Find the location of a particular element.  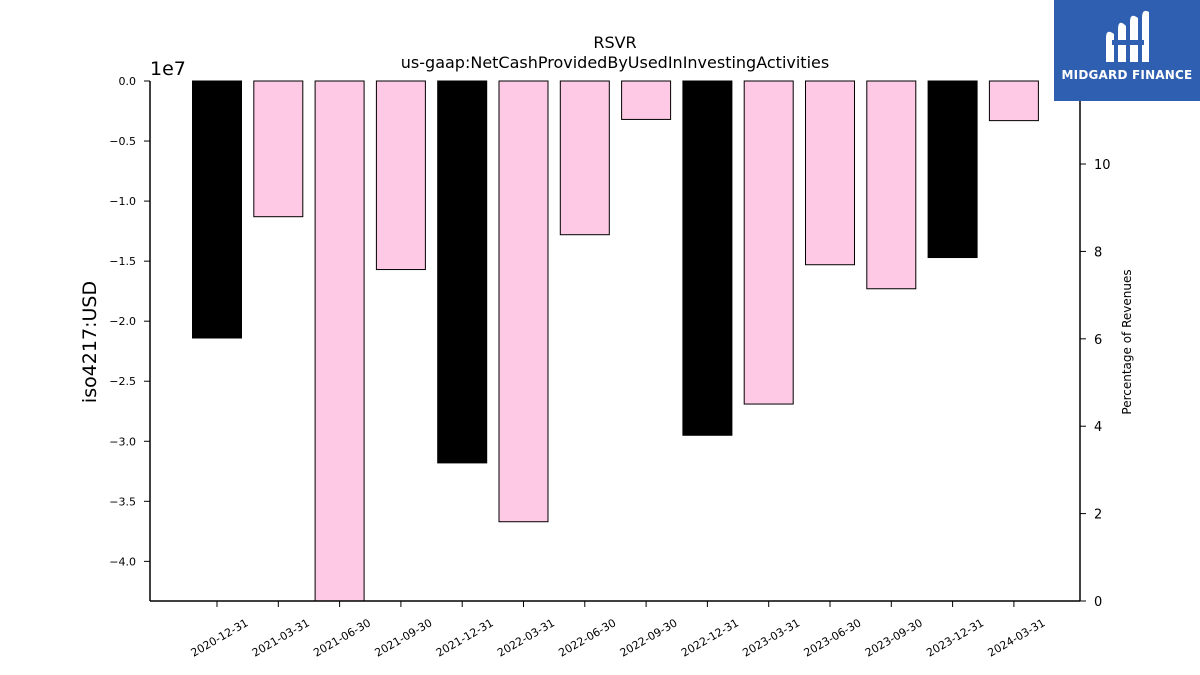

y-tick-label: 0.0 is located at coordinates (128, 81).